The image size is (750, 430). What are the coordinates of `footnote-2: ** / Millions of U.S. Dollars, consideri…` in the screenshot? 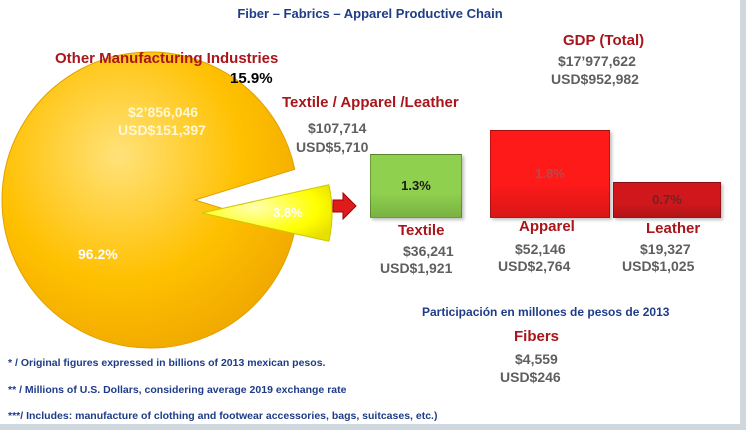 It's located at (177, 390).